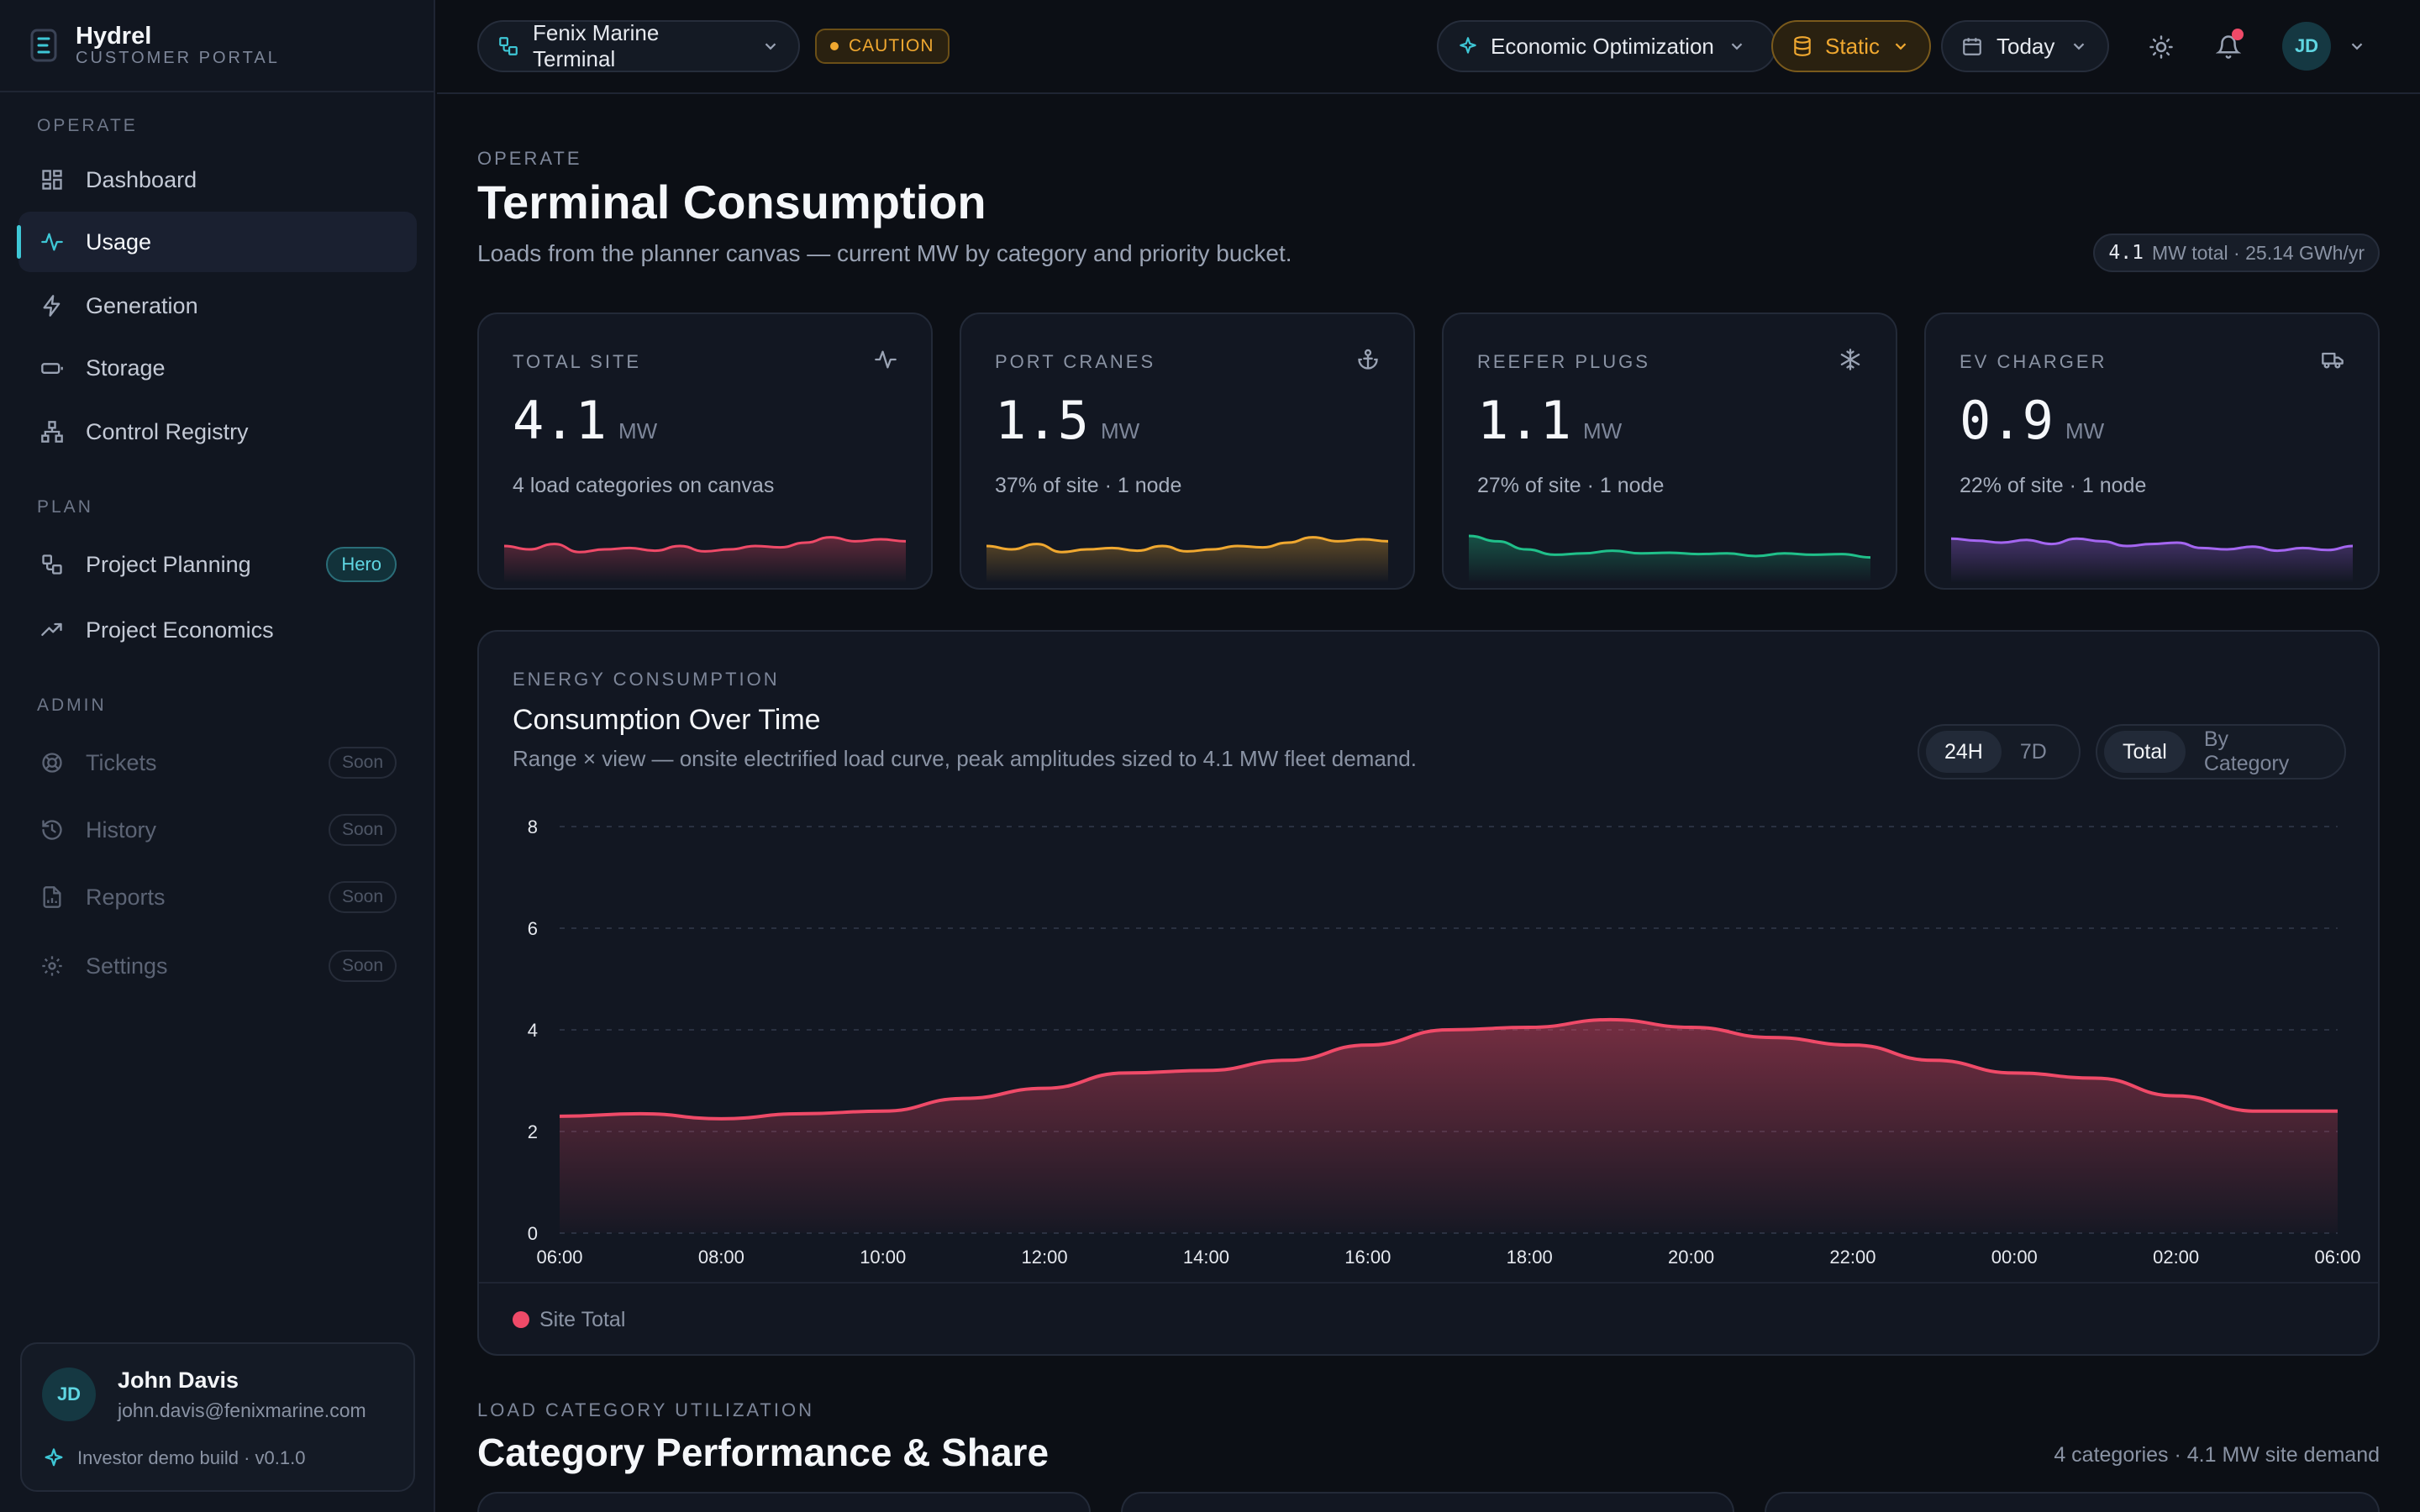  What do you see at coordinates (667, 720) in the screenshot?
I see `chart-title: Consumption Over Time` at bounding box center [667, 720].